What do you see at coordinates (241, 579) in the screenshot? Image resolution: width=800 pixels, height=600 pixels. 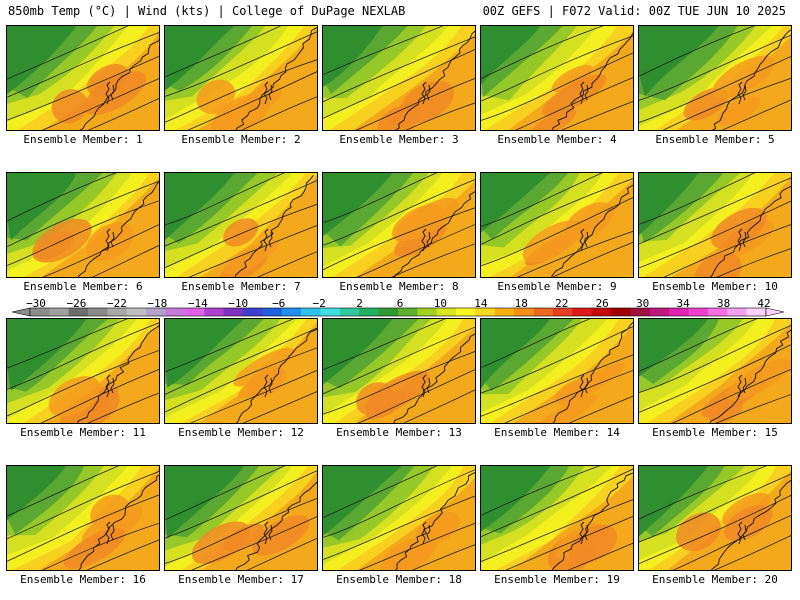 I see `ensemble-member-label: Ensemble Member: 17` at bounding box center [241, 579].